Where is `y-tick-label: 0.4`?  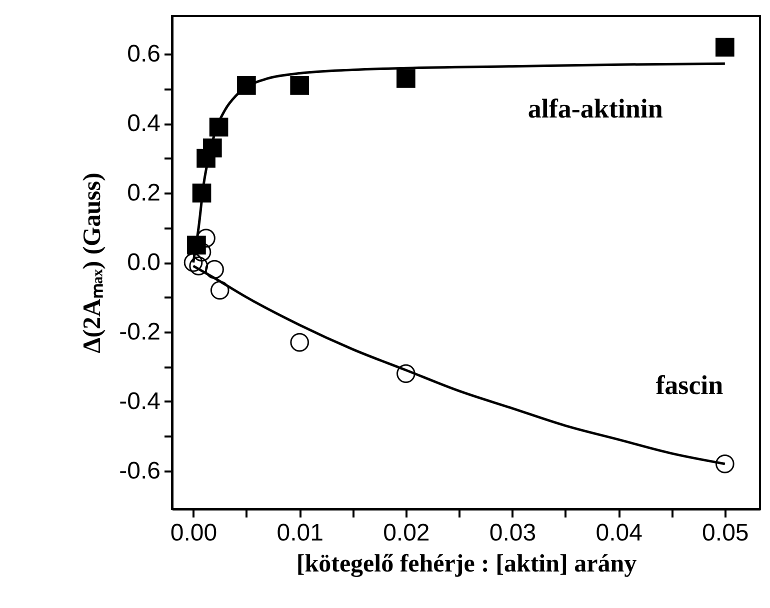 y-tick-label: 0.4 is located at coordinates (143, 124).